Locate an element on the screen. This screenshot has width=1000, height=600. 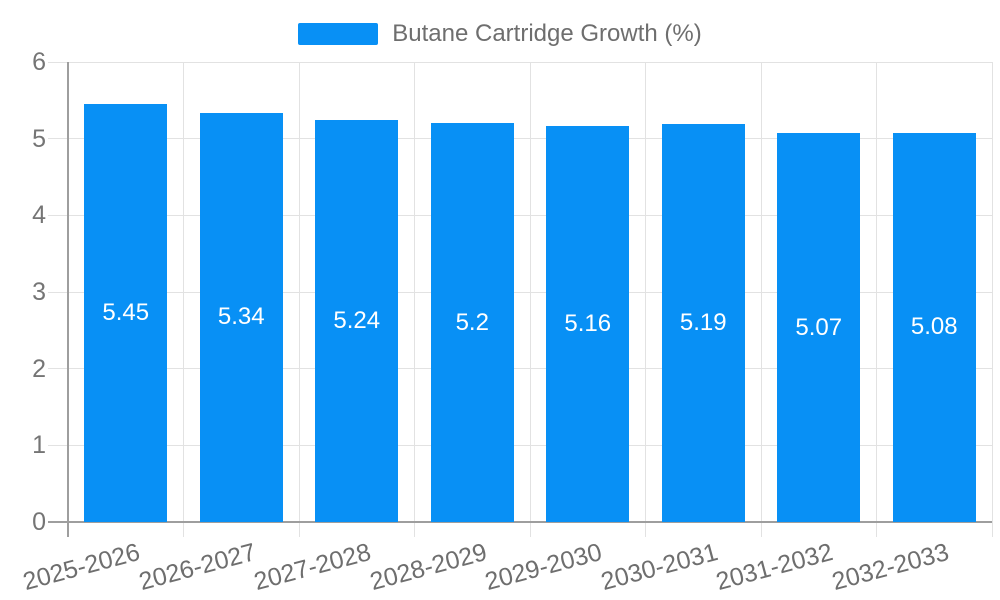
bar-value-label: 5.2 is located at coordinates (472, 322).